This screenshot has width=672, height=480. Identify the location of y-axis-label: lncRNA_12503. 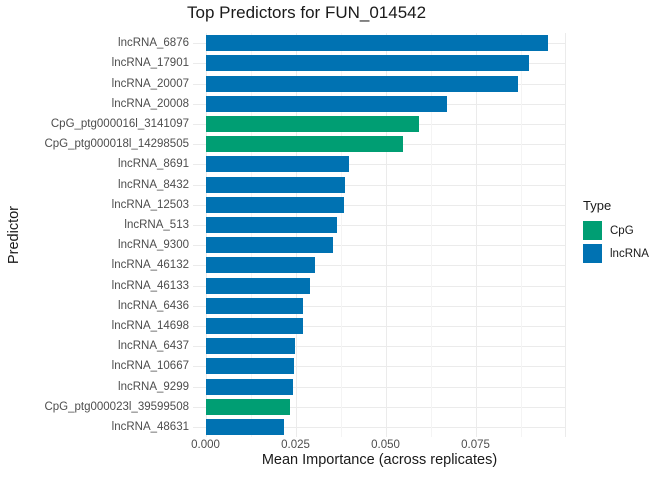
(150, 204).